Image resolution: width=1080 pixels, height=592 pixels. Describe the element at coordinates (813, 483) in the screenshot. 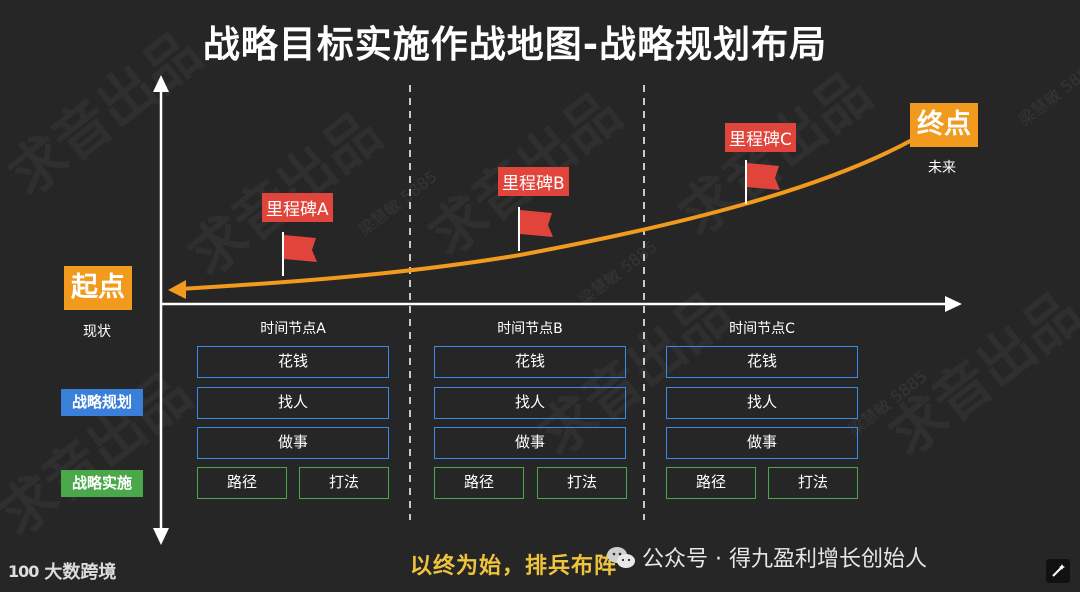

I see `play-box-c: 打法` at that location.